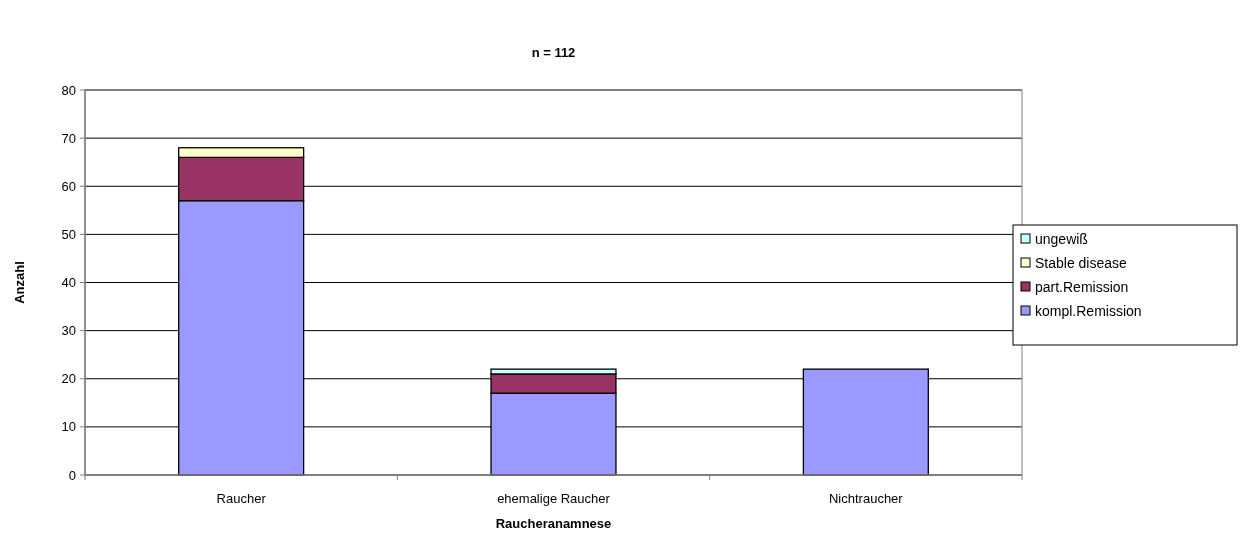 This screenshot has height=553, width=1243. What do you see at coordinates (553, 52) in the screenshot?
I see `chart-title: n = 112` at bounding box center [553, 52].